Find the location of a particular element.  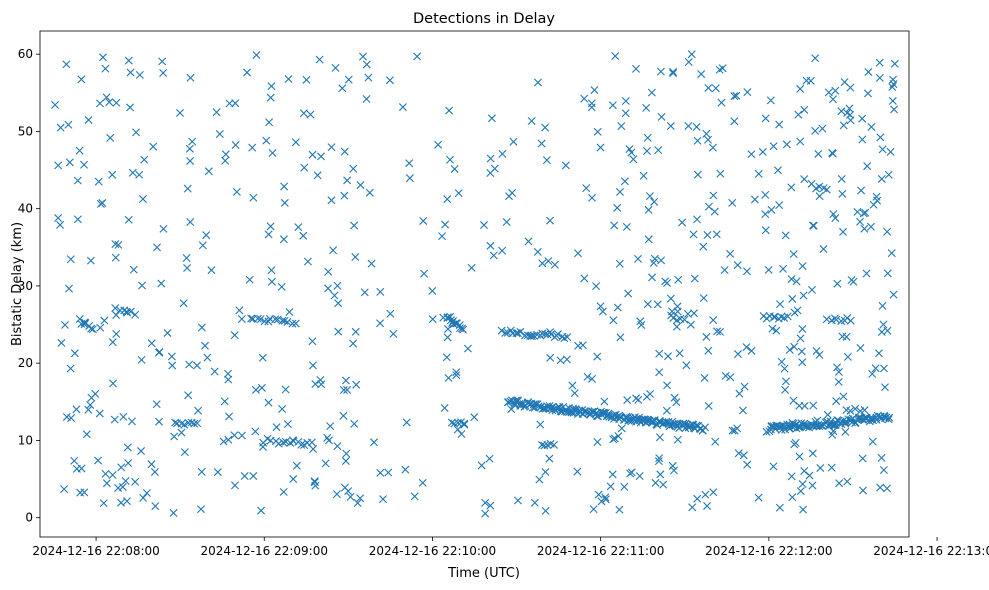

y-tick-label: 0 is located at coordinates (29, 518).